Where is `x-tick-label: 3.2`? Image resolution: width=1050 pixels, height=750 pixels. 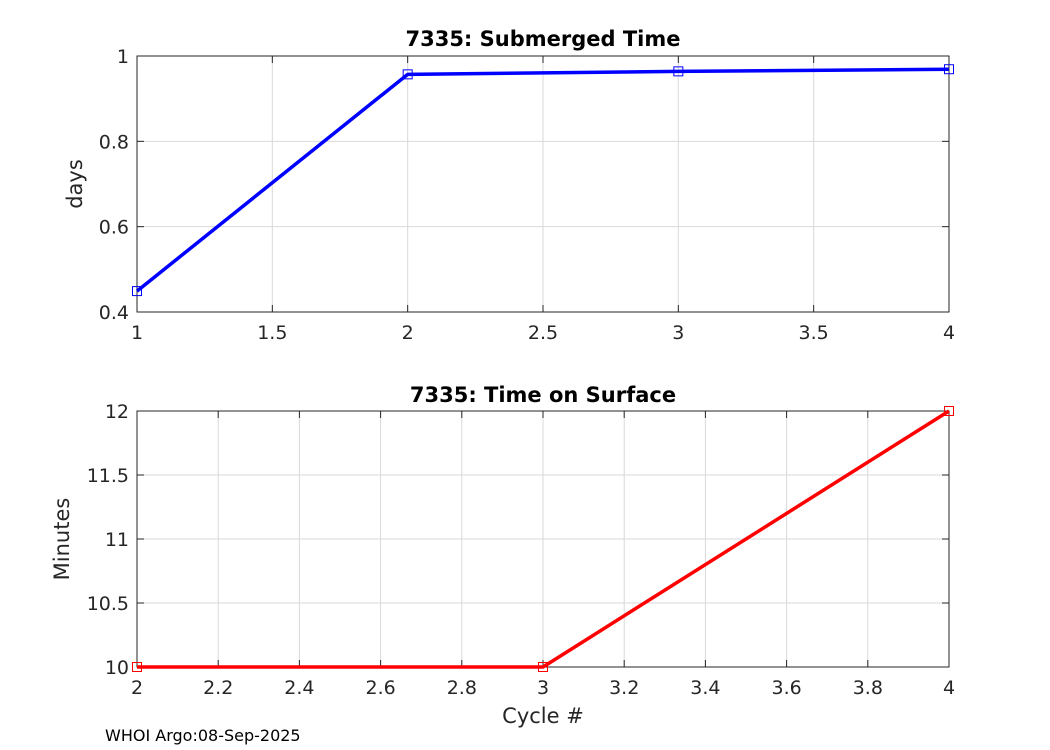
x-tick-label: 3.2 is located at coordinates (624, 688).